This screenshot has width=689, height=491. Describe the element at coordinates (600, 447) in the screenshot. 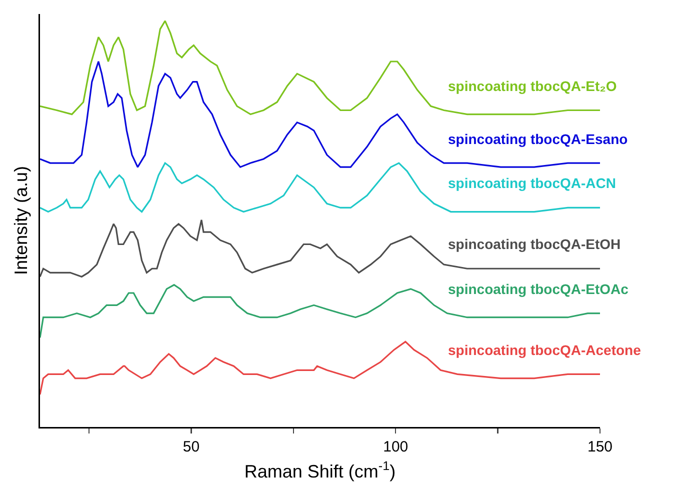

I see `x-tick-label: 150` at that location.